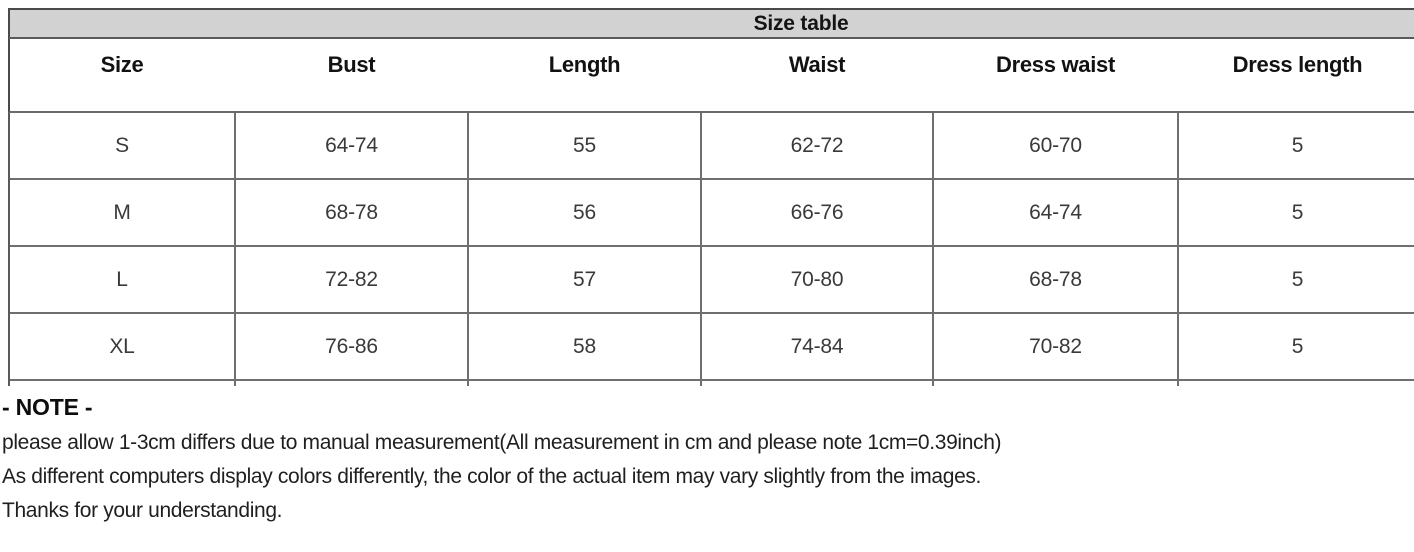 The image size is (1414, 552). What do you see at coordinates (817, 279) in the screenshot?
I see `table-cell-waist: 70-80` at bounding box center [817, 279].